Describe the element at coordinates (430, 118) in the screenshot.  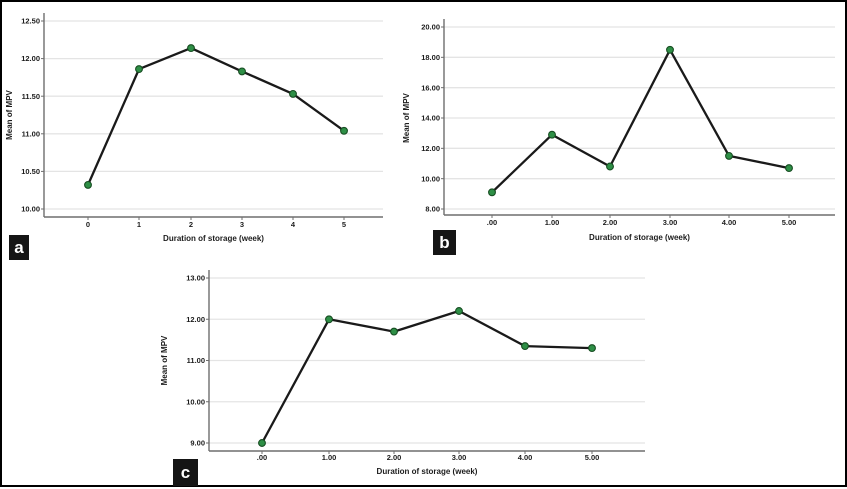
I see `y-tick-label: 14.00` at that location.